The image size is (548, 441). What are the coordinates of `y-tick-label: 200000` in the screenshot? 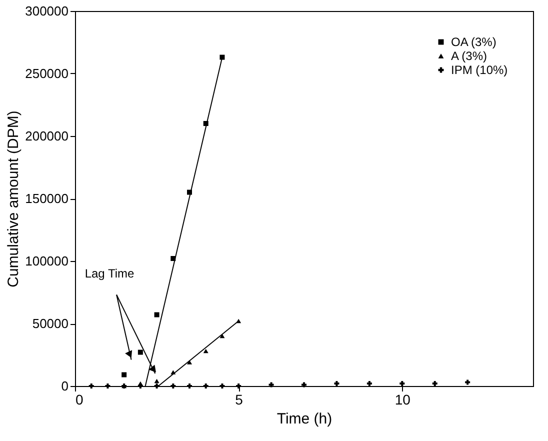 It's located at (46, 136).